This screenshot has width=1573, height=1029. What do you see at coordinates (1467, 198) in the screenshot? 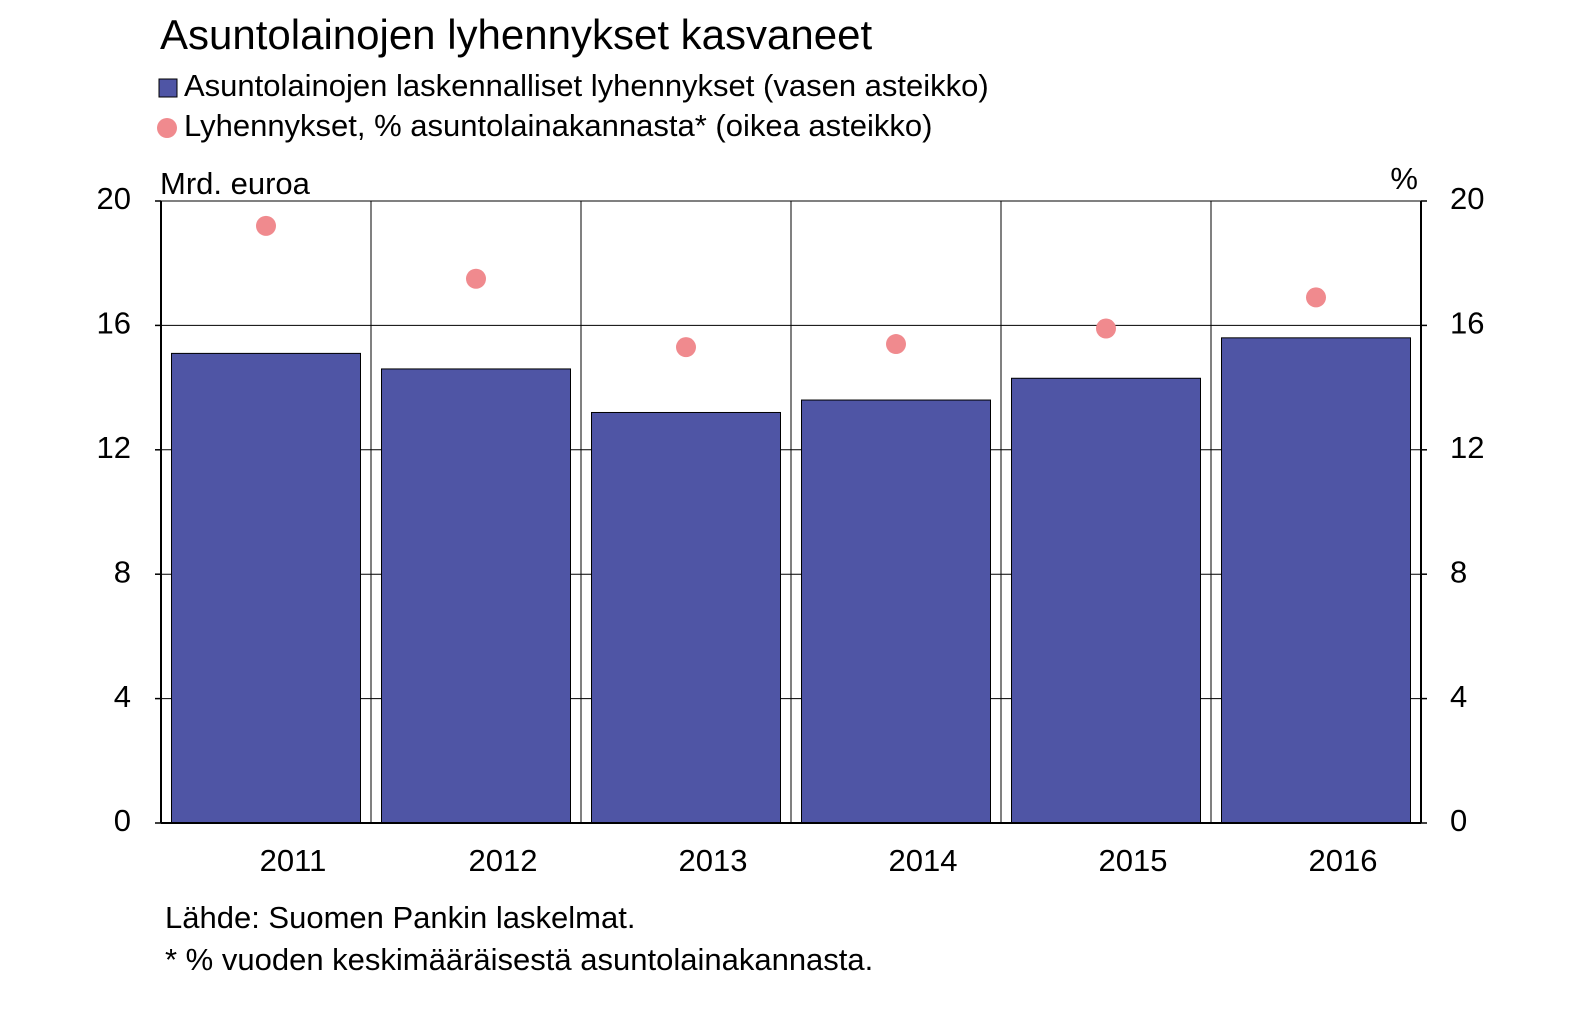
I see `y2-tick-label: 20` at bounding box center [1467, 198].